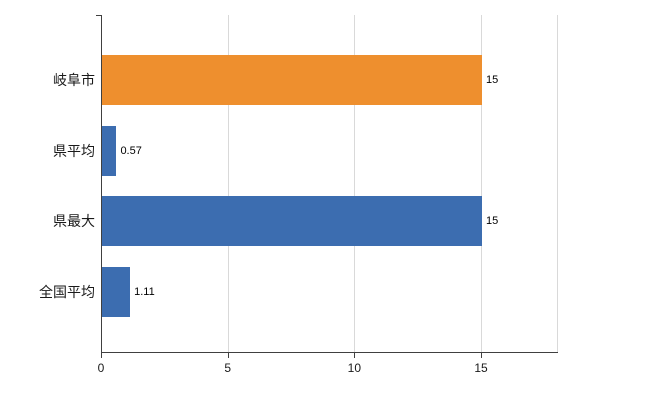 The width and height of the screenshot is (650, 400). I want to click on y-axis-tick, so click(98, 15).